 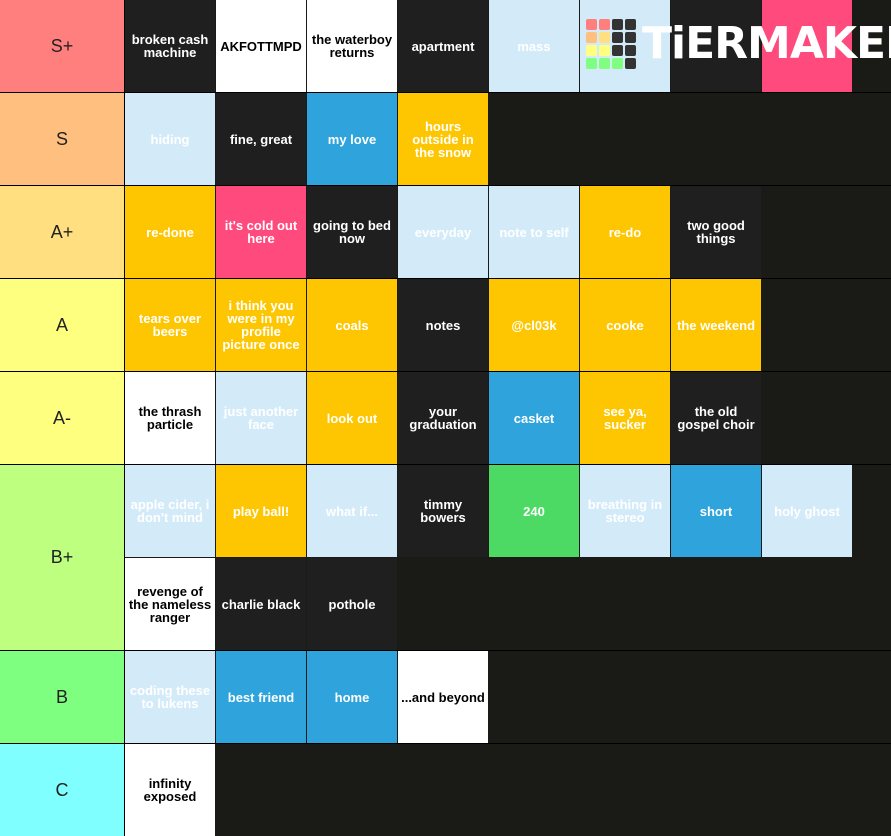 I want to click on tier-item: my love, so click(x=352, y=139).